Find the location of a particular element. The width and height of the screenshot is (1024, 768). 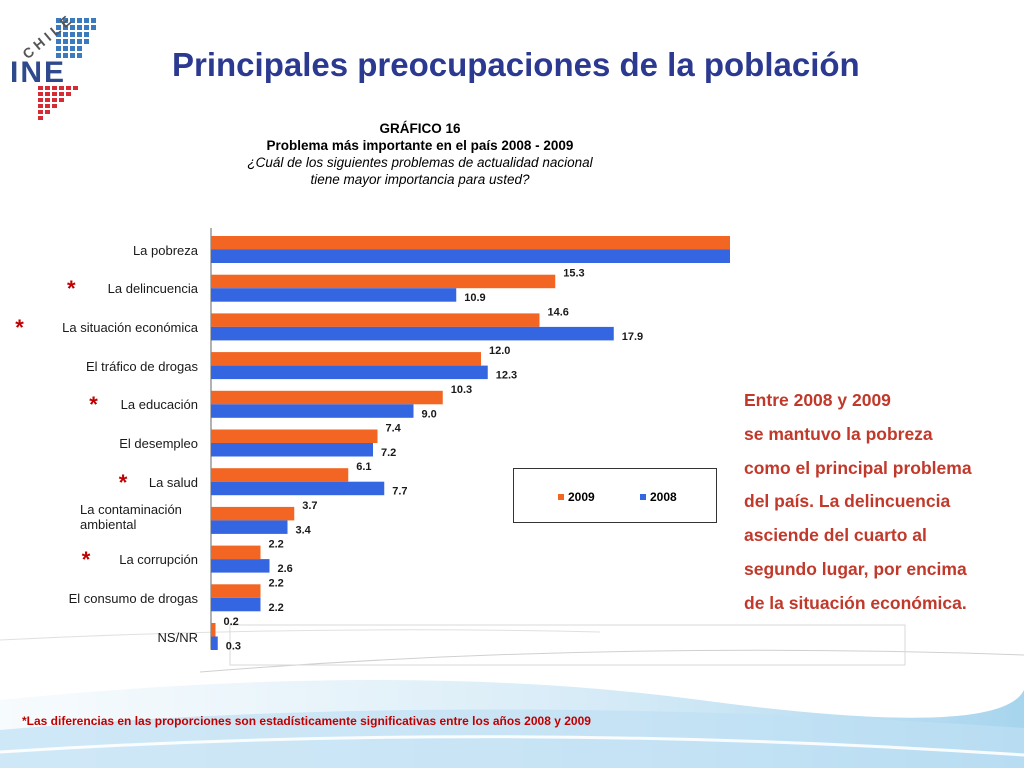

category-label: La contaminación ambiental is located at coordinates (131, 517).